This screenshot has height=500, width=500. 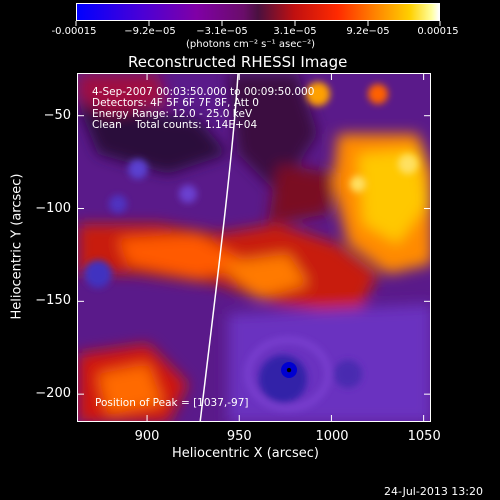 What do you see at coordinates (238, 62) in the screenshot?
I see `chart-title: Reconstructed RHESSI Image` at bounding box center [238, 62].